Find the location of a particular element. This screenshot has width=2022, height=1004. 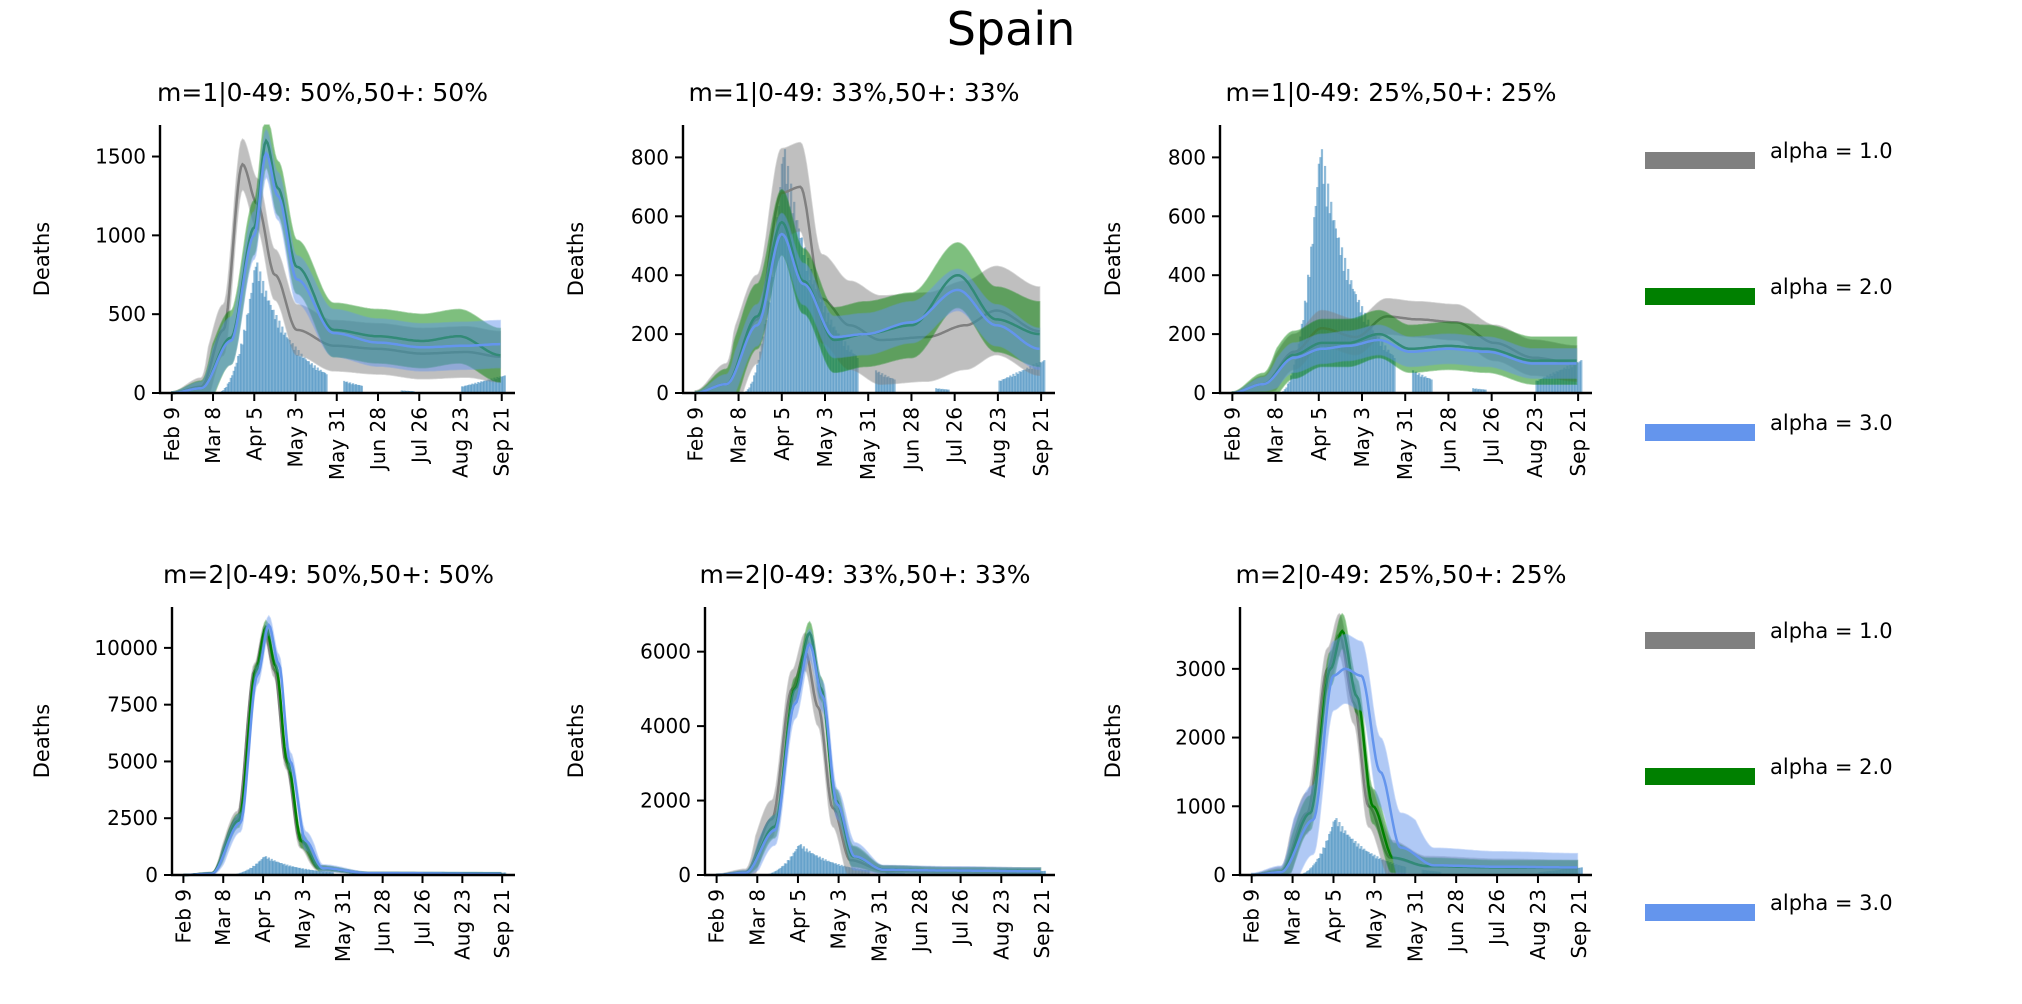

x-tick-label: Sep 21 is located at coordinates (502, 924).